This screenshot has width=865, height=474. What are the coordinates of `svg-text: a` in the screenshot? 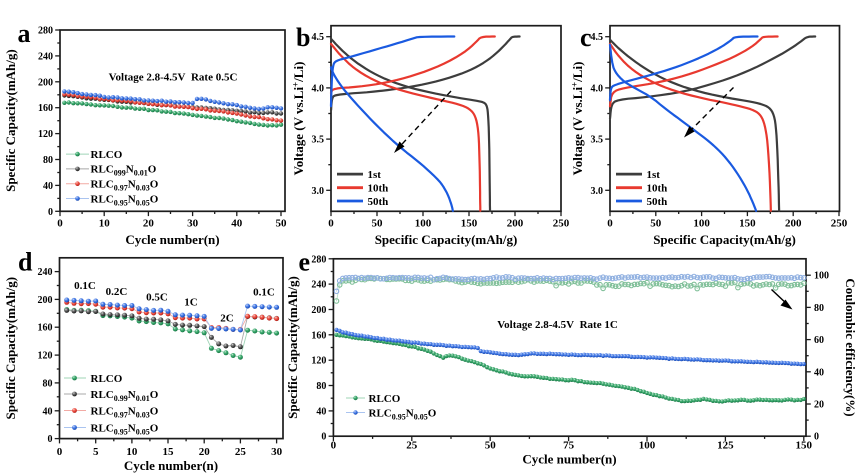 It's located at (24, 33).